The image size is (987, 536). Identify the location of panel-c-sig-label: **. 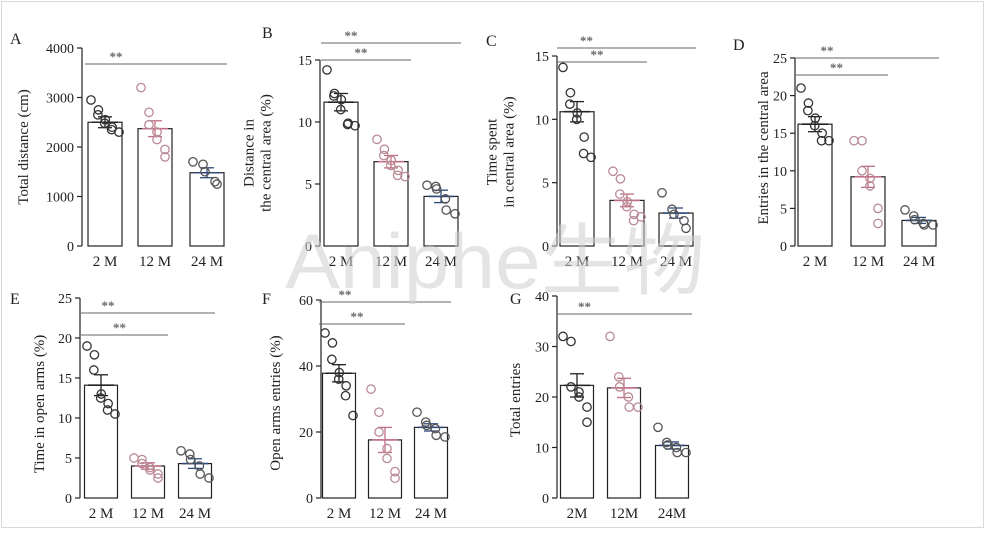
(597, 54).